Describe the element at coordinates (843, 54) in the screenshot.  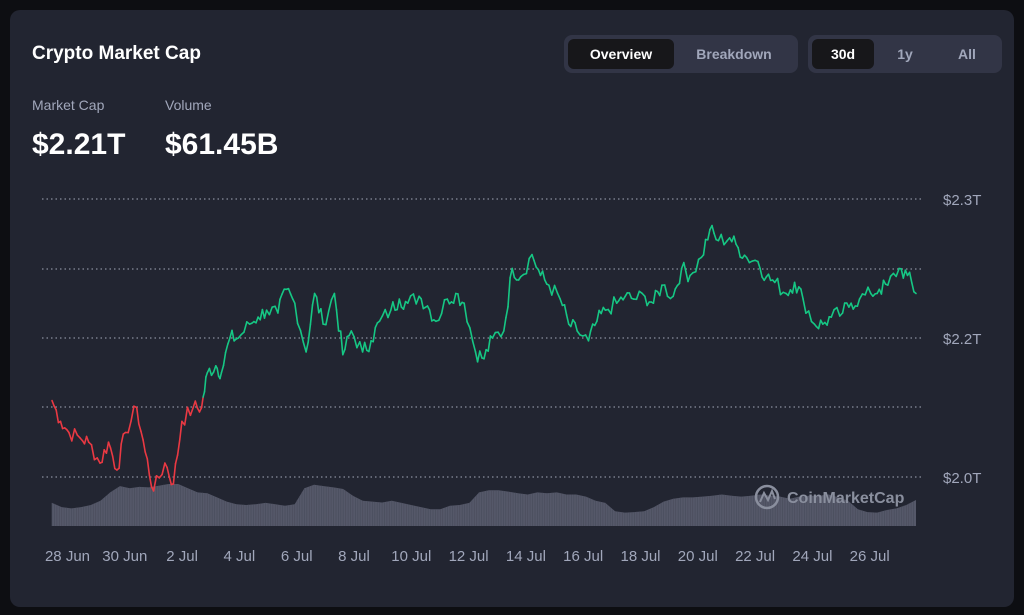
I see `range-30d: 30d` at that location.